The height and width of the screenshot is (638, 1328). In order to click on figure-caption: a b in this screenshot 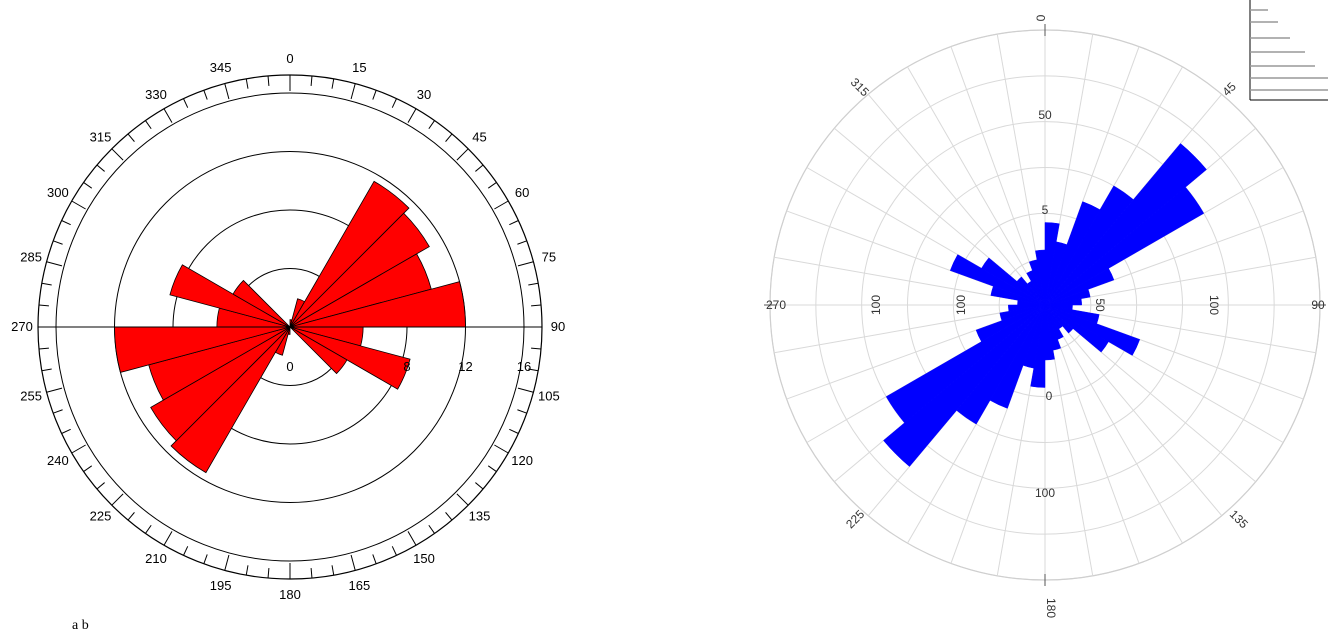, I will do `click(80, 625)`.